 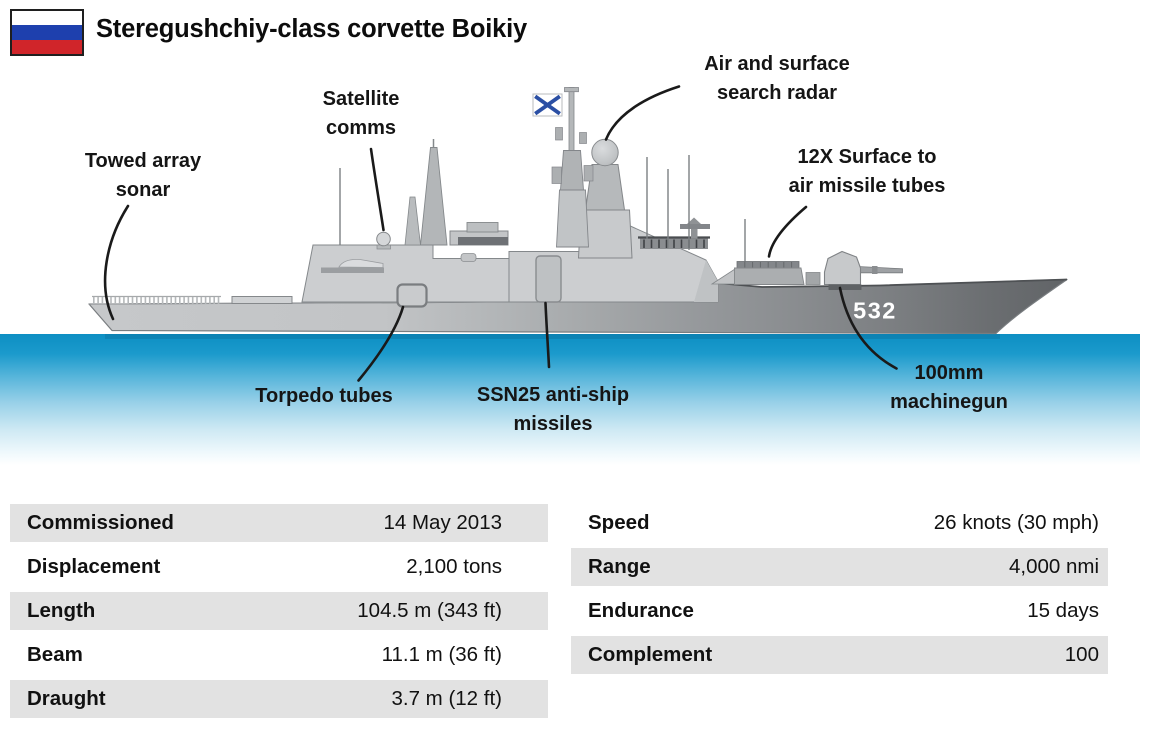 I want to click on label-line: Towed array, so click(x=143, y=161).